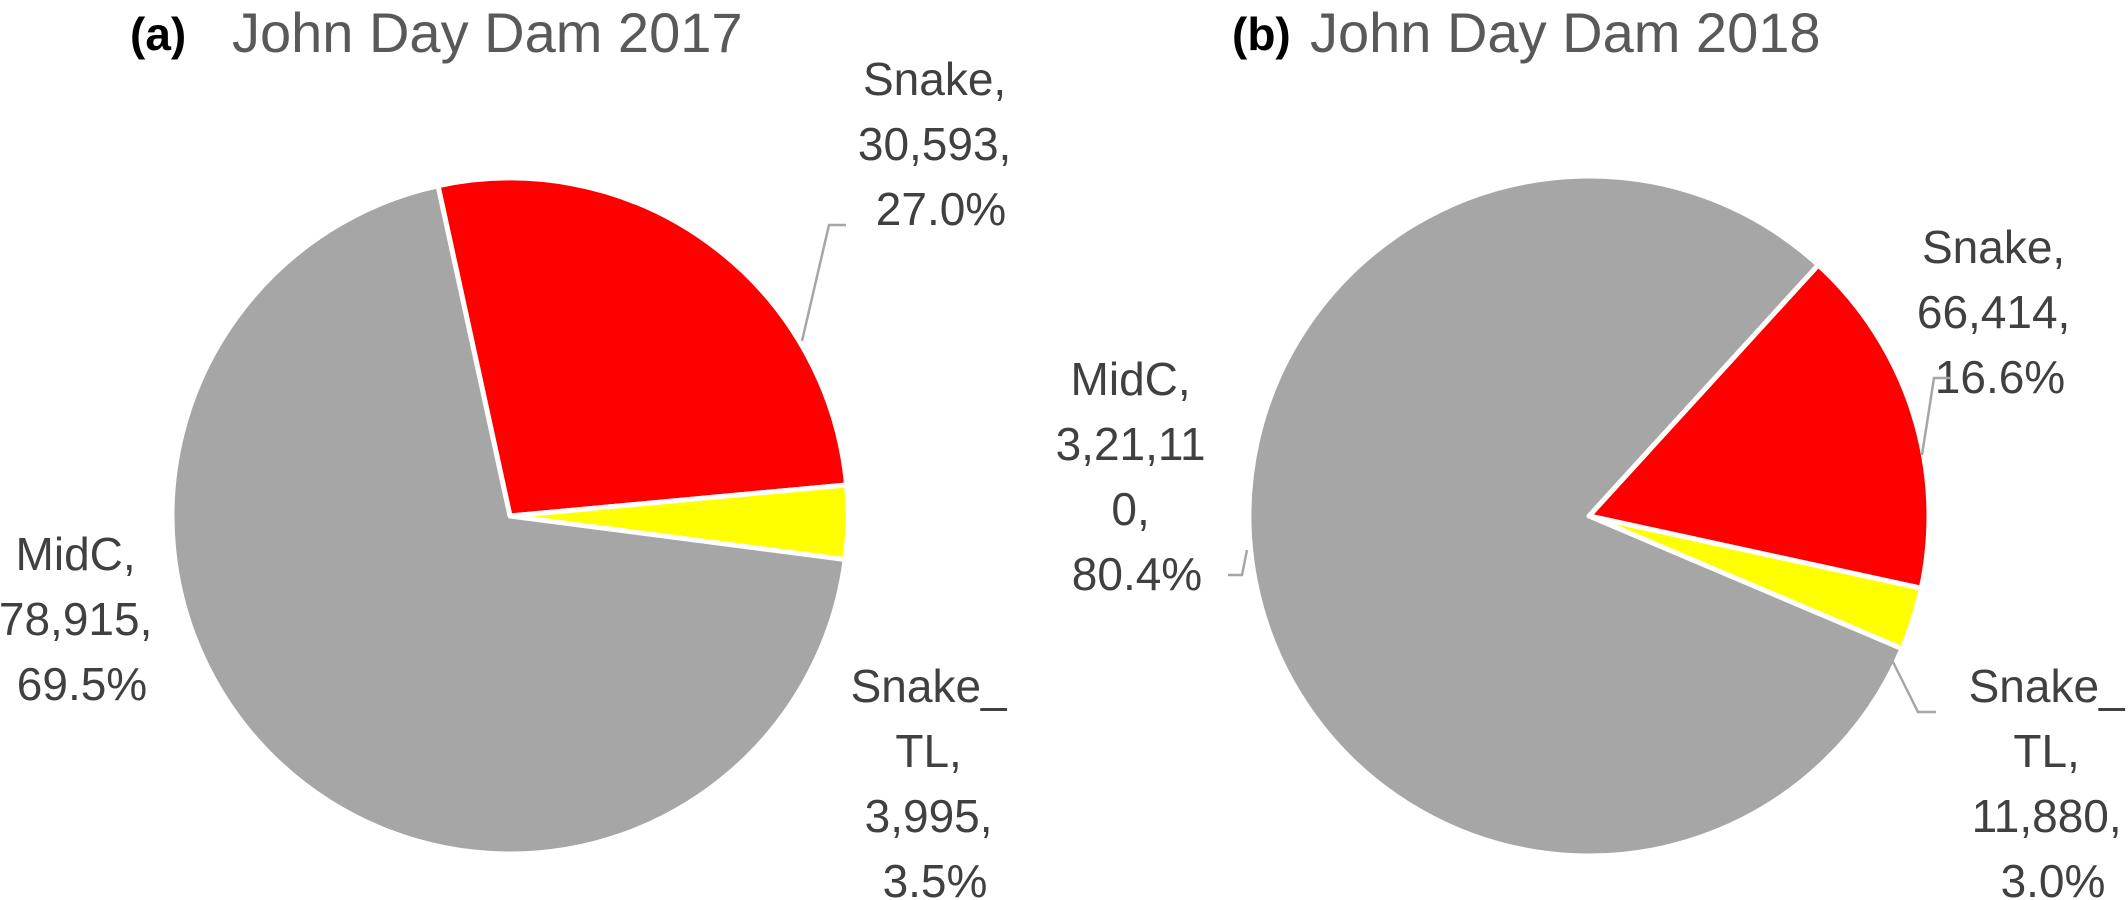 This screenshot has height=900, width=2128. I want to click on leader-b-snake-tl, so click(1912, 684).